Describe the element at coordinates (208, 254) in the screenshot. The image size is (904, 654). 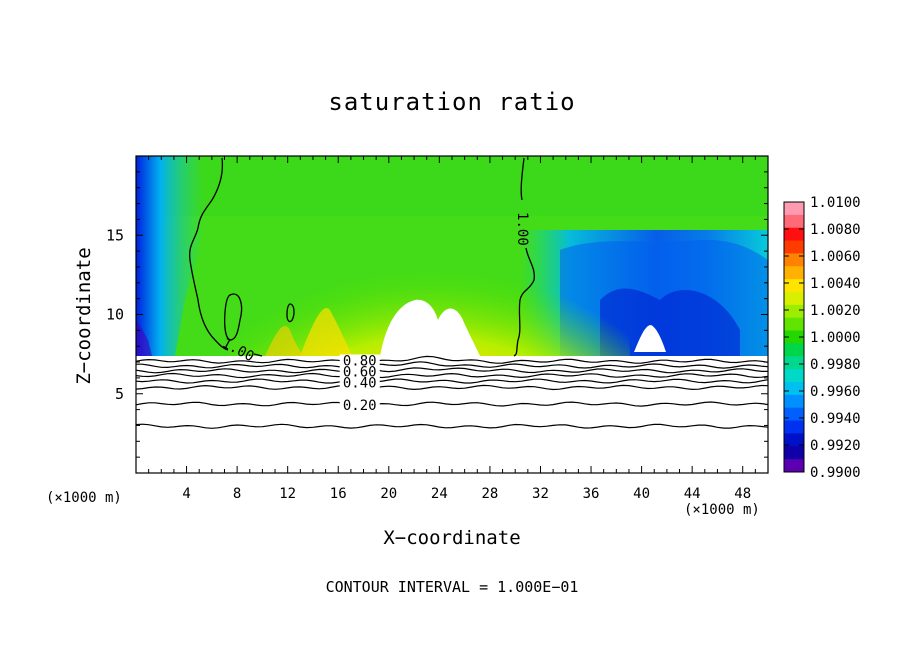
I see `contour-1-left` at that location.